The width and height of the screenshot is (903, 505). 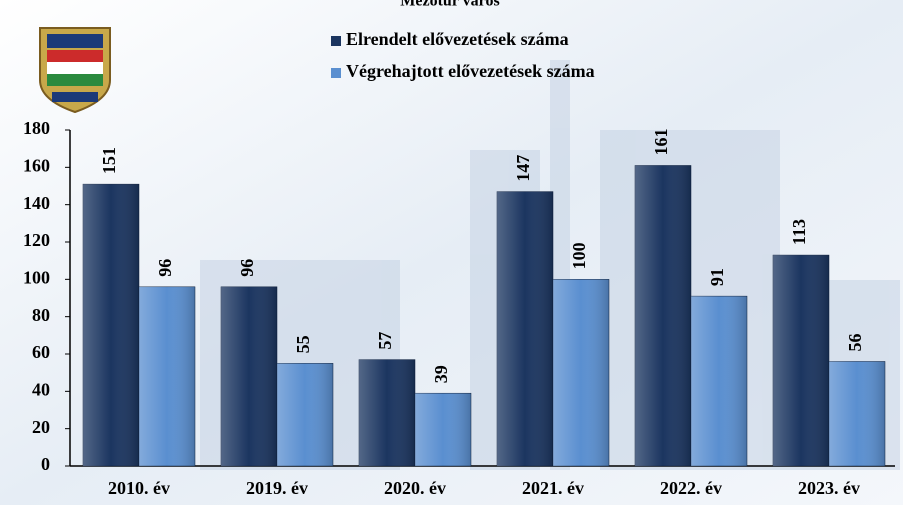 What do you see at coordinates (457, 39) in the screenshot?
I see `legend-label: Elrendelt elővezetések száma` at bounding box center [457, 39].